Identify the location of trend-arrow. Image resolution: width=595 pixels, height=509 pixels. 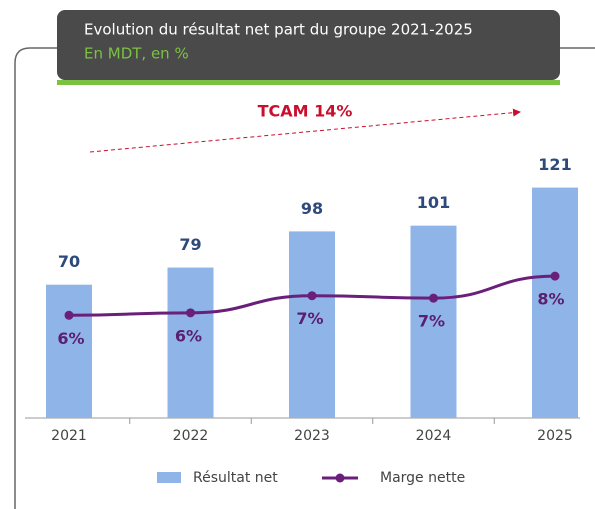
(305, 130).